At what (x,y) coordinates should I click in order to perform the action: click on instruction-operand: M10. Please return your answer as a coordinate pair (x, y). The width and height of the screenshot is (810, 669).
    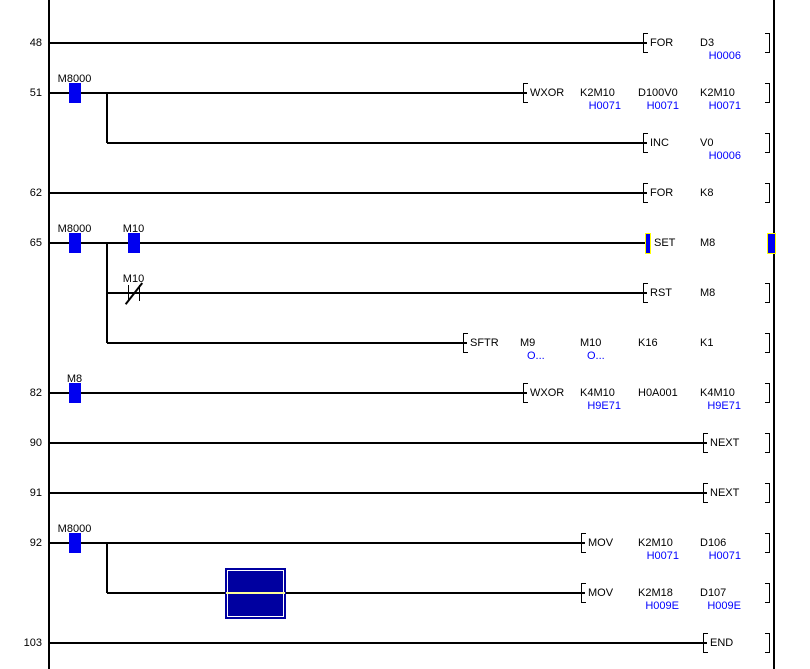
    Looking at the image, I should click on (591, 343).